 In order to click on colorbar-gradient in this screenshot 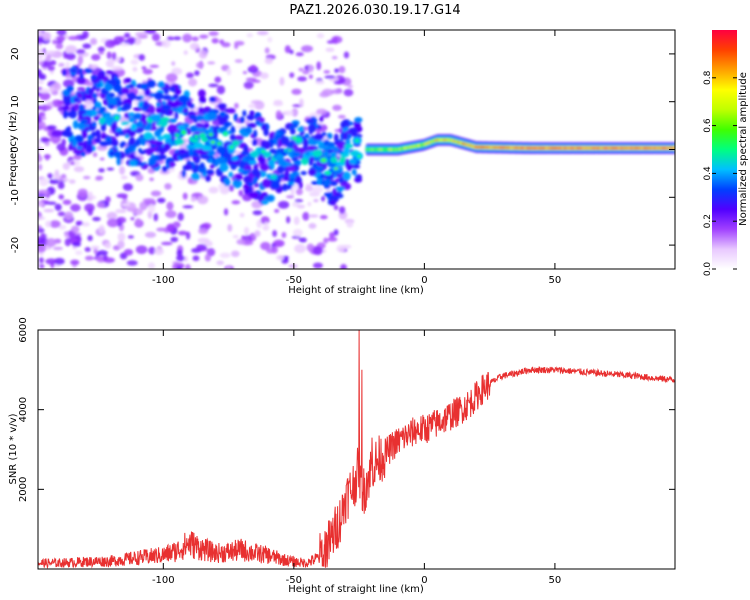, I will do `click(724, 149)`.